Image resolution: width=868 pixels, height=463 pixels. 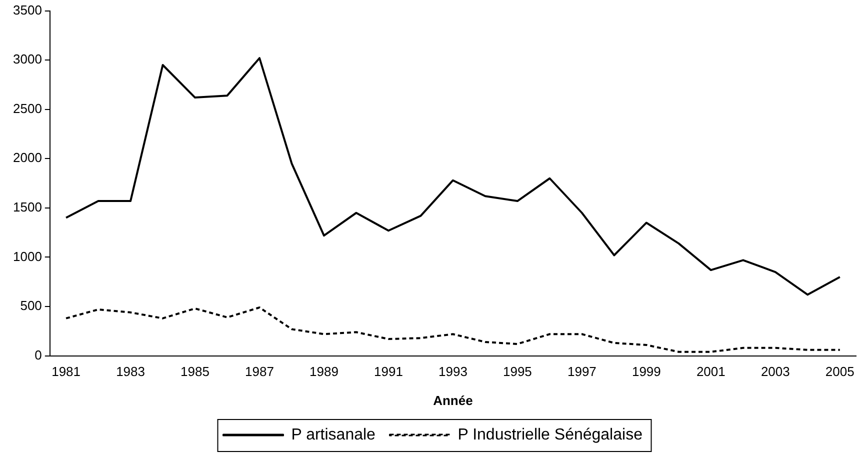 What do you see at coordinates (517, 372) in the screenshot?
I see `x-tick-label: 1995` at bounding box center [517, 372].